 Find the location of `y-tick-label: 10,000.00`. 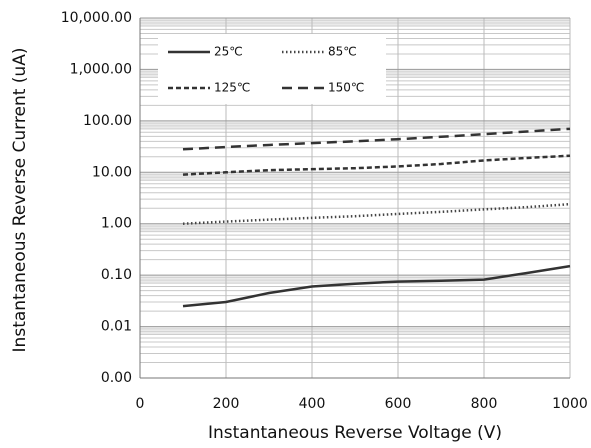

y-tick-label: 10,000.00 is located at coordinates (96, 18).